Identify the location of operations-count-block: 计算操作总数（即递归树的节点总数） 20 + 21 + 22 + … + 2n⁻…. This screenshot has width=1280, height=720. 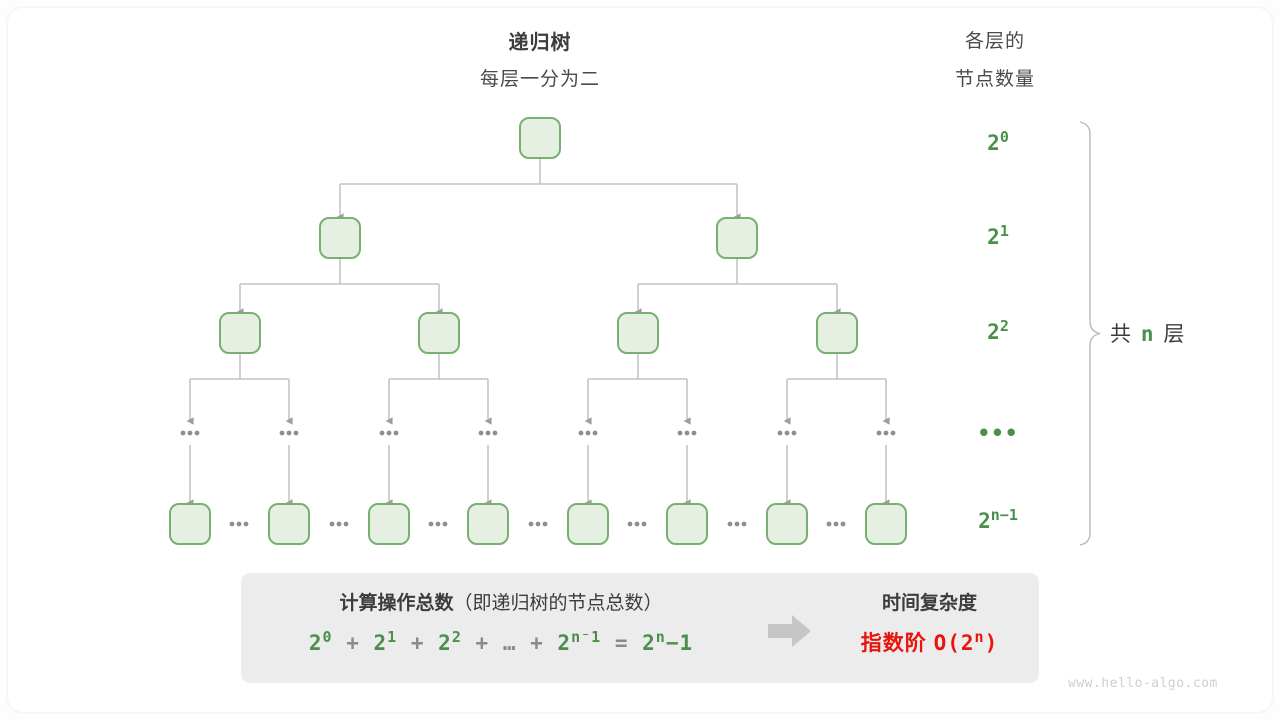
(501, 621).